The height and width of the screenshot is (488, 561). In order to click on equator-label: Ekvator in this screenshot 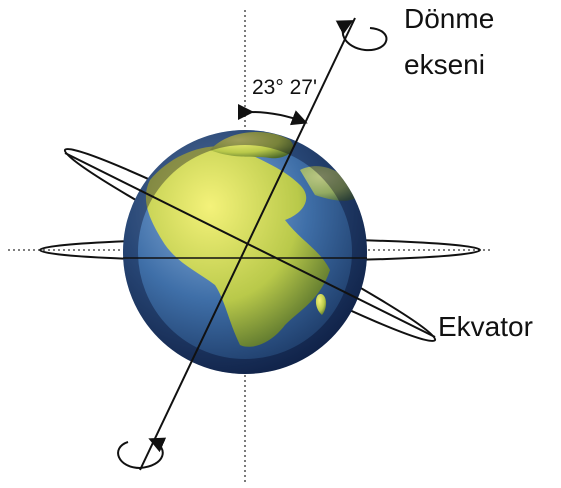, I will do `click(485, 326)`.